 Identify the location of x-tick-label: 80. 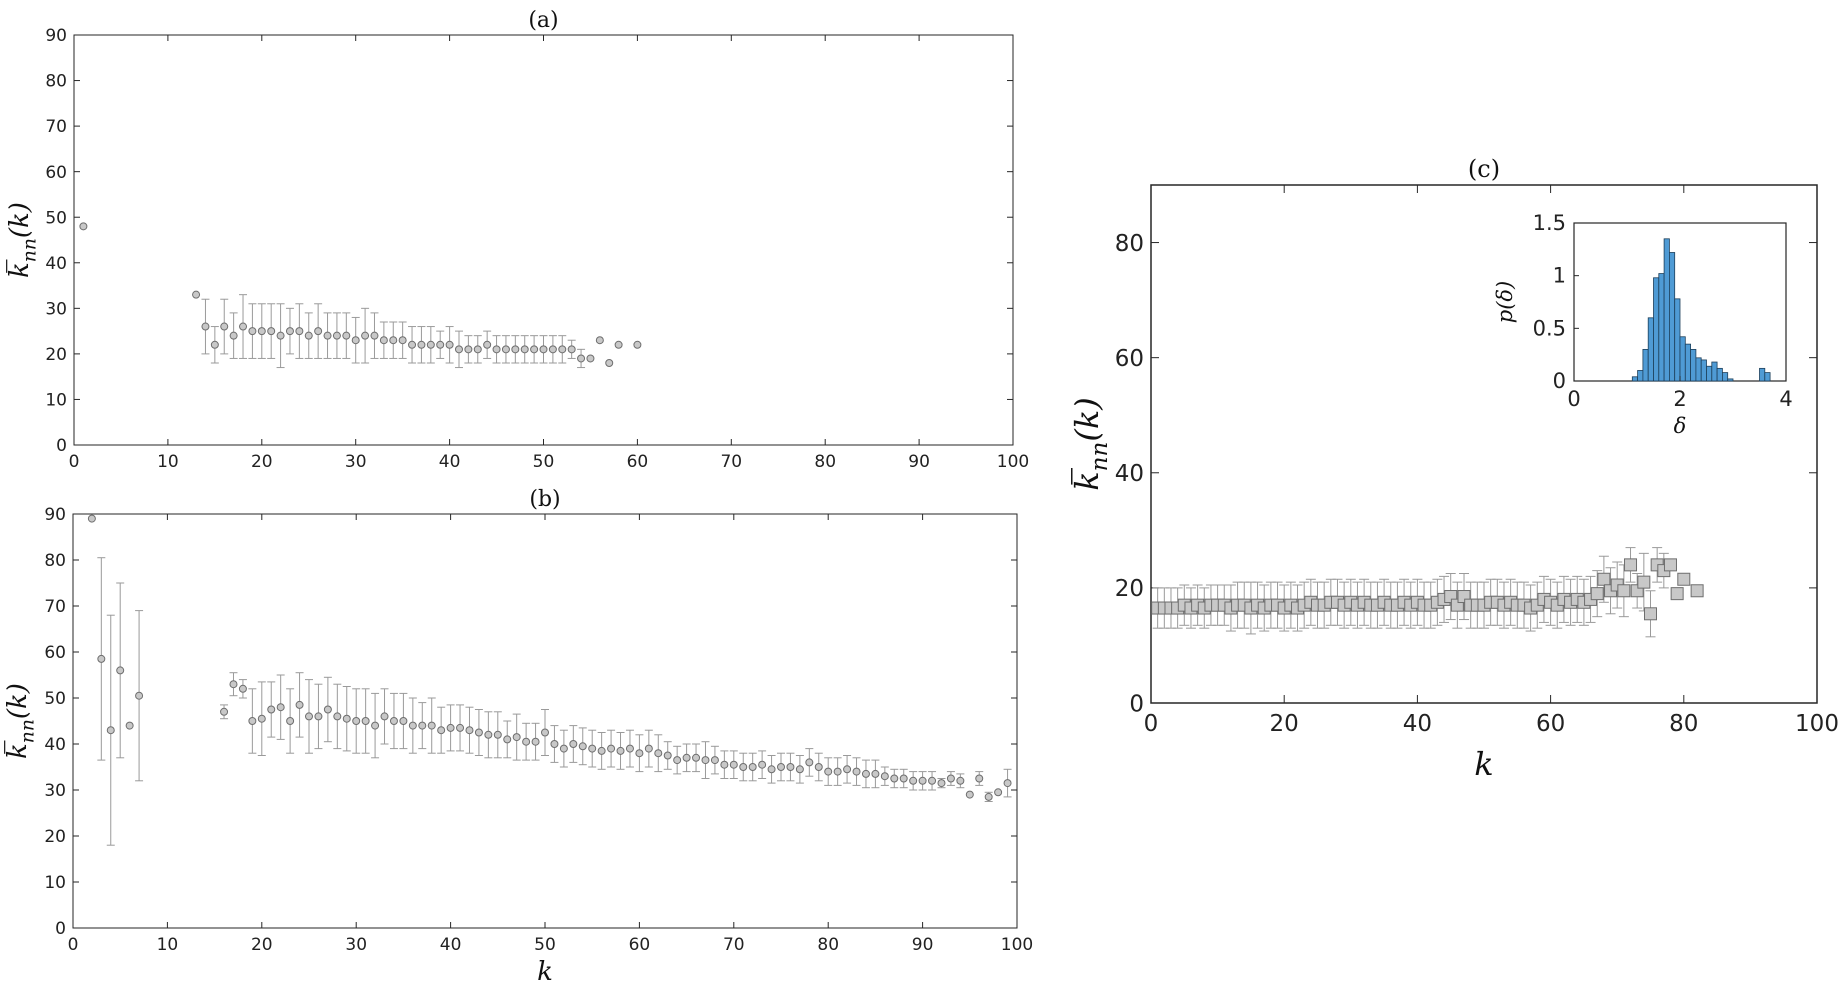
(825, 462).